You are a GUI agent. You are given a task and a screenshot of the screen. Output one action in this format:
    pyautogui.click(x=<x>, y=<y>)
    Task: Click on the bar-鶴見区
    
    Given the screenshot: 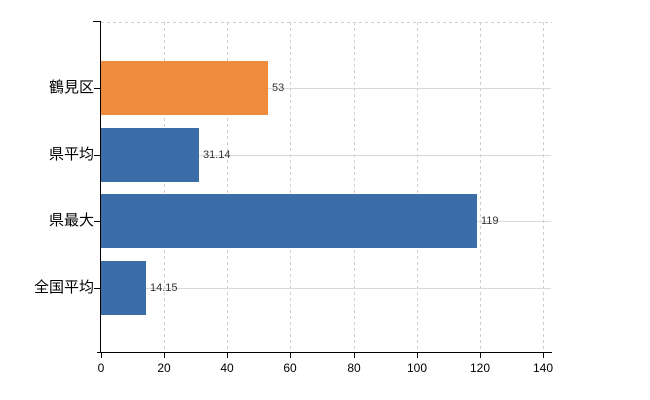 What is the action you would take?
    pyautogui.click(x=184, y=88)
    